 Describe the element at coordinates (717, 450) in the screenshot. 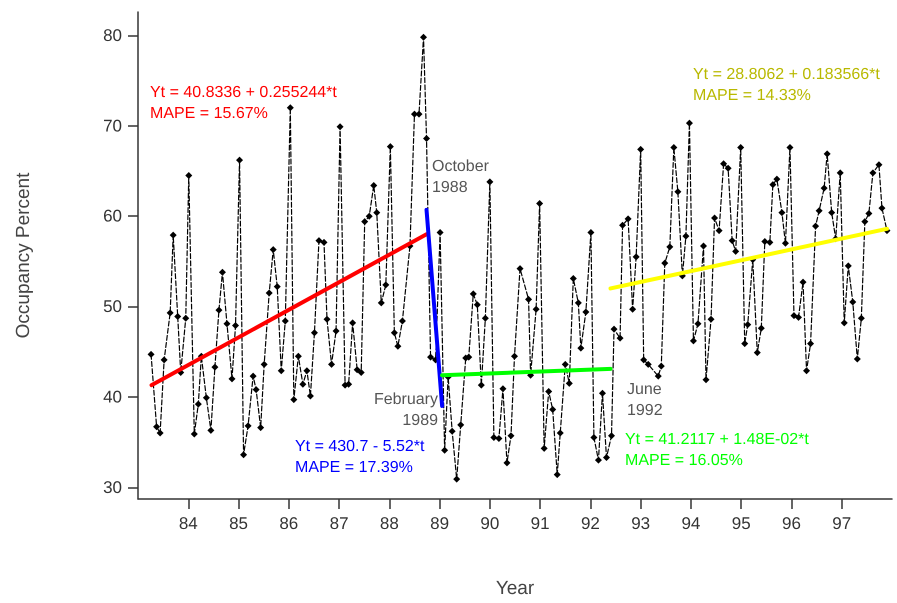

I see `annotation: Yt = 41.2117 + 1.48E-02*t MAPE = 16.05%` at that location.